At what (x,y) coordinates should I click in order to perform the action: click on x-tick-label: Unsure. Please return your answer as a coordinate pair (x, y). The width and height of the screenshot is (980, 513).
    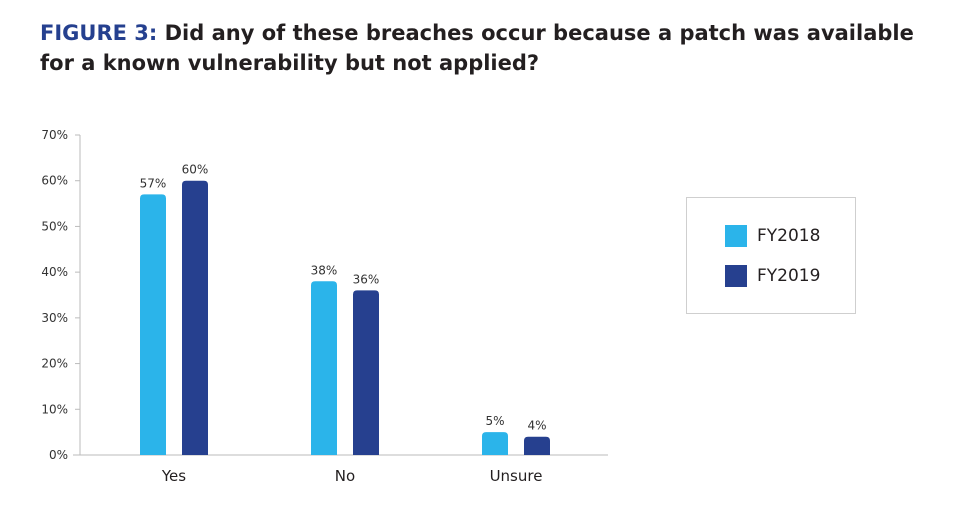
    Looking at the image, I should click on (516, 476).